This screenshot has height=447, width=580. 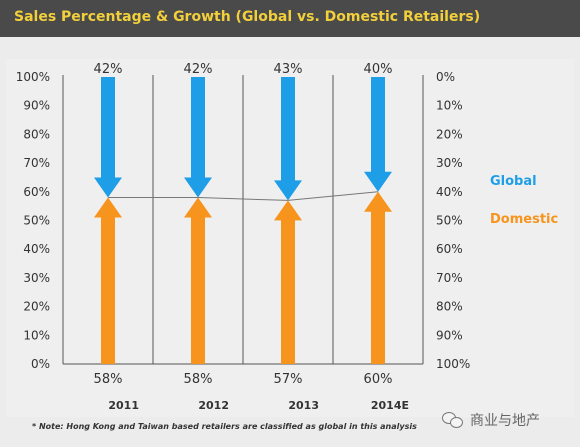 I want to click on domestic-value-label: 57%, so click(x=288, y=379).